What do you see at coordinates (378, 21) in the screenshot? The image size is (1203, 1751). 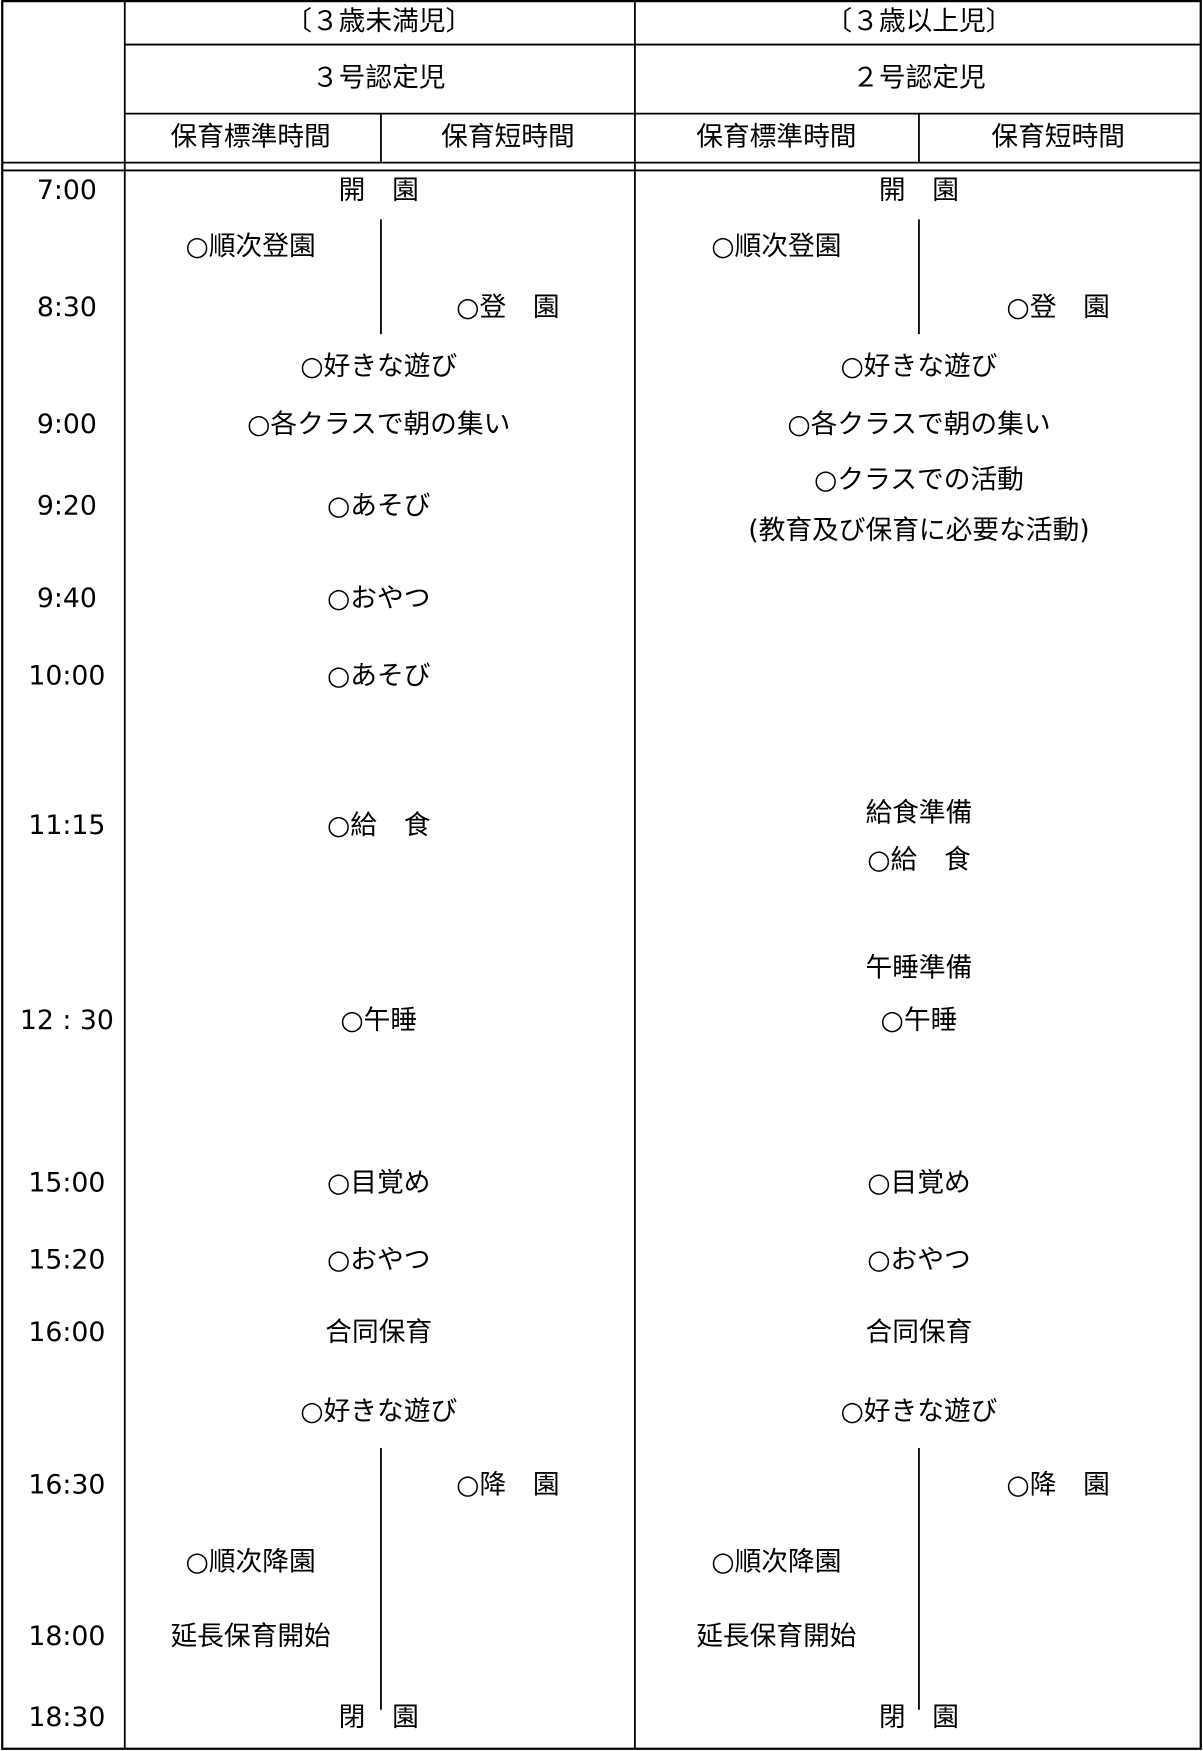 I see `age-group: 〔３歳未満児〕` at bounding box center [378, 21].